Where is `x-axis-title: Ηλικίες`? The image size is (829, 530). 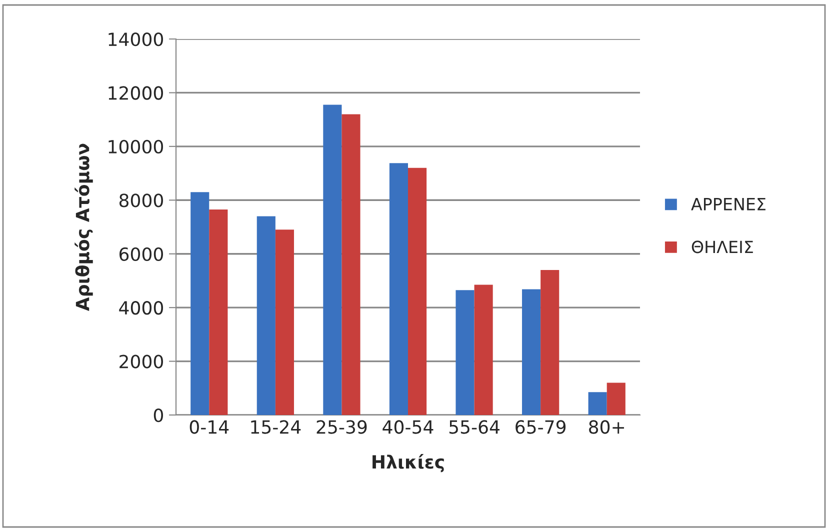 x-axis-title: Ηλικίες is located at coordinates (408, 463).